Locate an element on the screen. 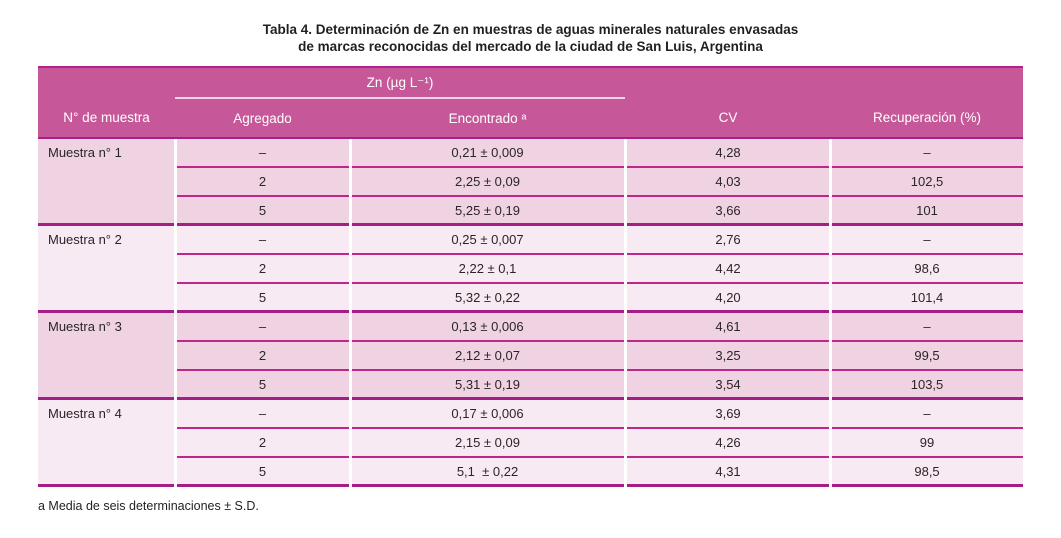  cv-cell: 4,28 is located at coordinates (728, 153).